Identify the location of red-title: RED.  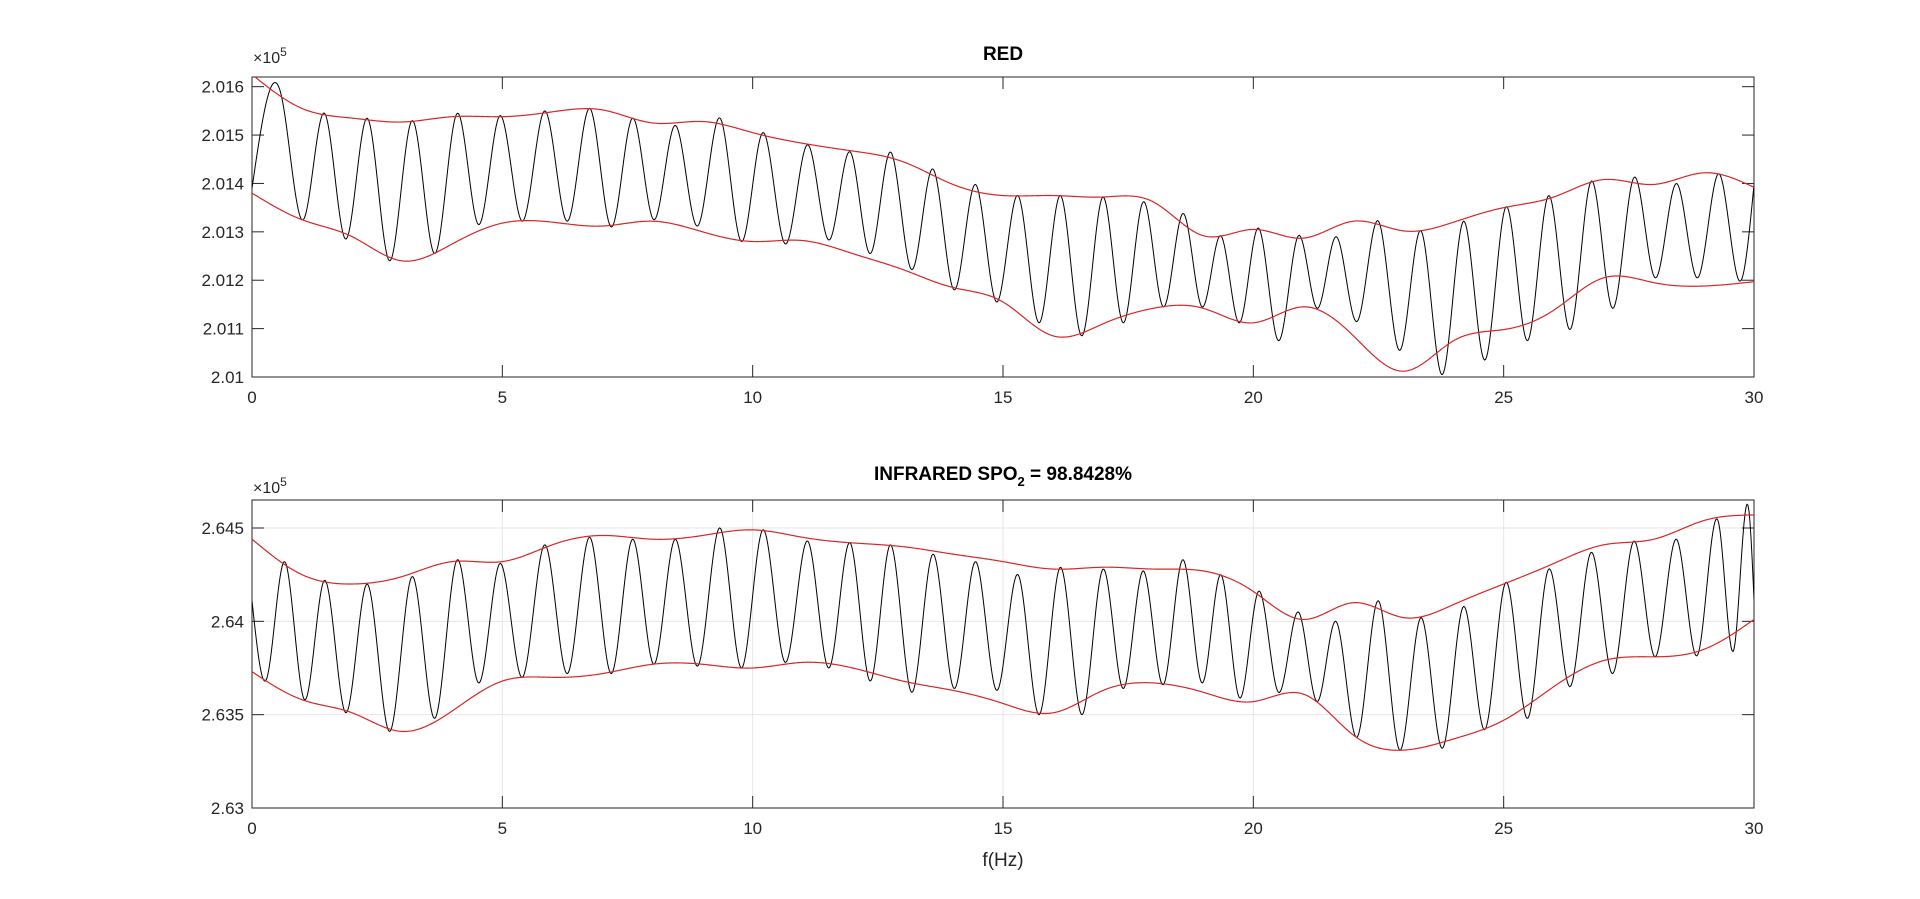
(1003, 54).